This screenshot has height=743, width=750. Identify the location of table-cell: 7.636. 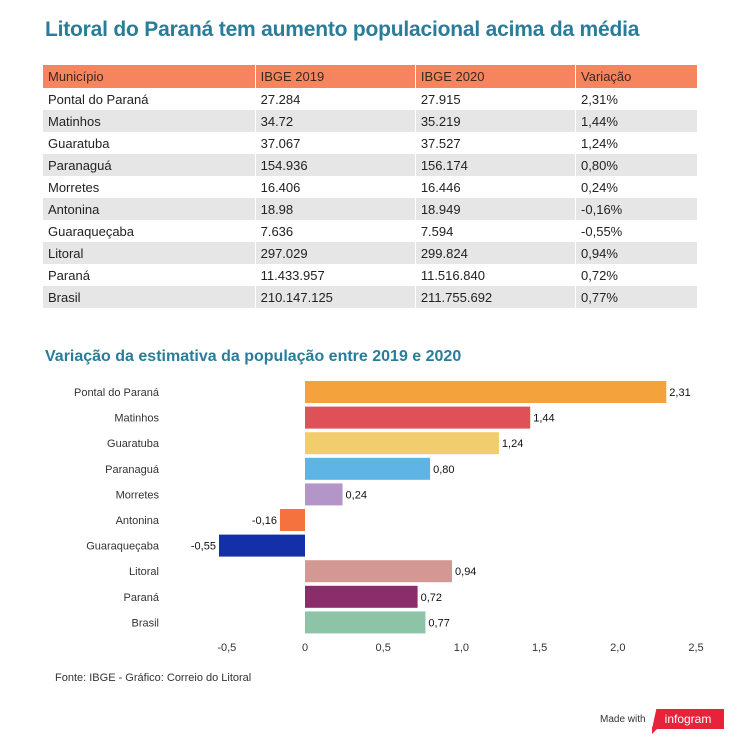
(335, 231).